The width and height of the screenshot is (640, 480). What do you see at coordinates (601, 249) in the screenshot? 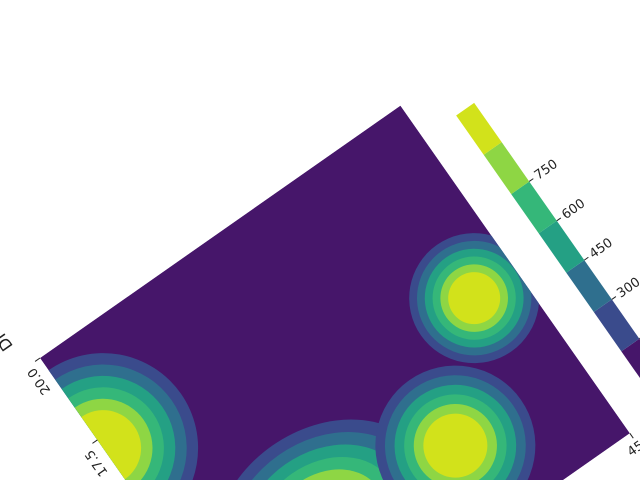
I see `colorbar-tick-label: 450` at bounding box center [601, 249].